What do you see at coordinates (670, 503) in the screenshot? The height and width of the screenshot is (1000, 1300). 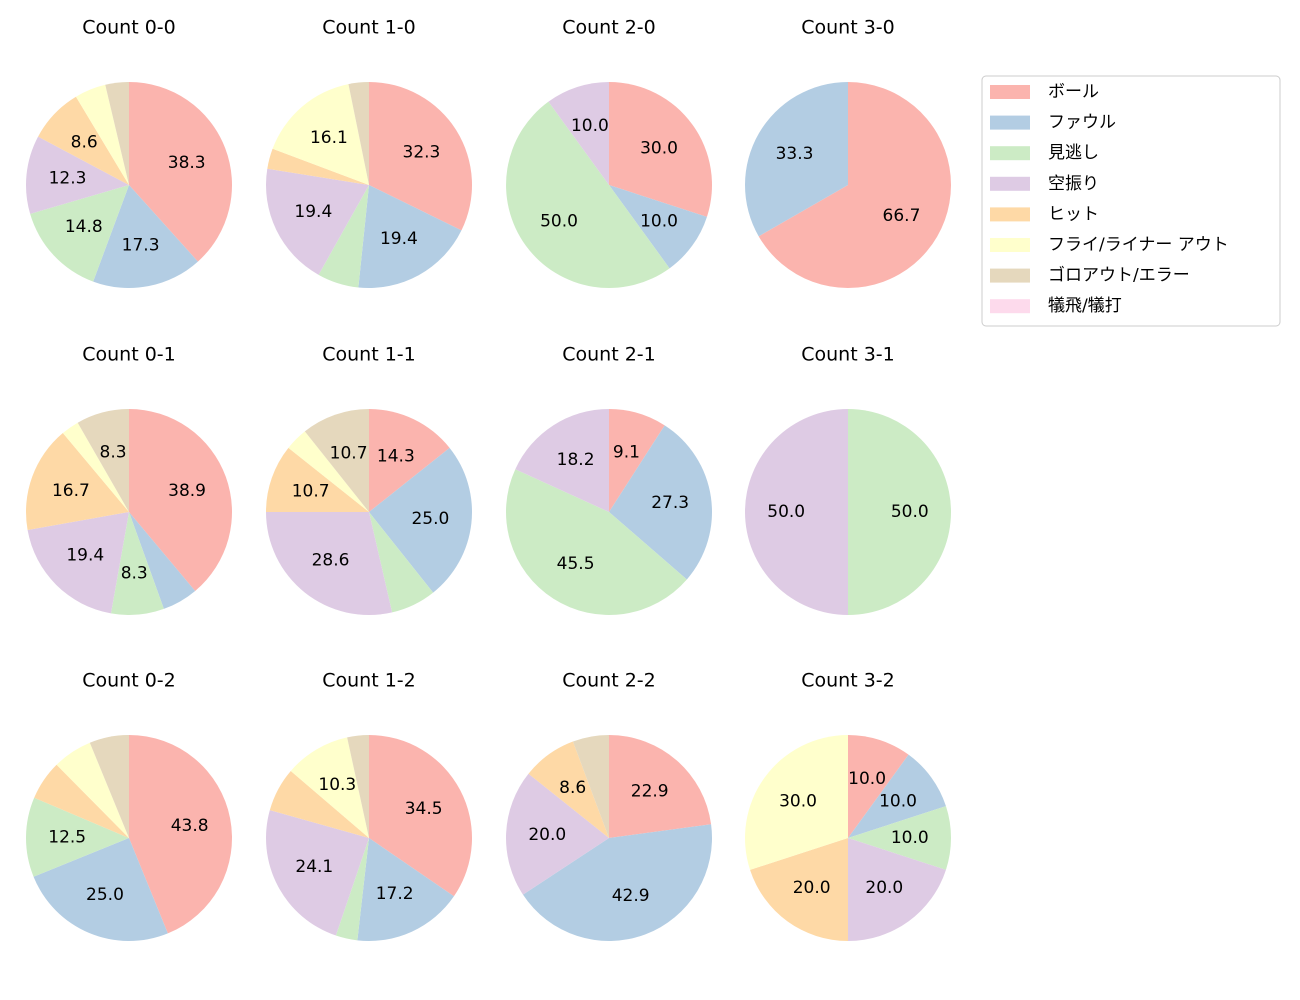 I see `slice-label: 27.3` at bounding box center [670, 503].